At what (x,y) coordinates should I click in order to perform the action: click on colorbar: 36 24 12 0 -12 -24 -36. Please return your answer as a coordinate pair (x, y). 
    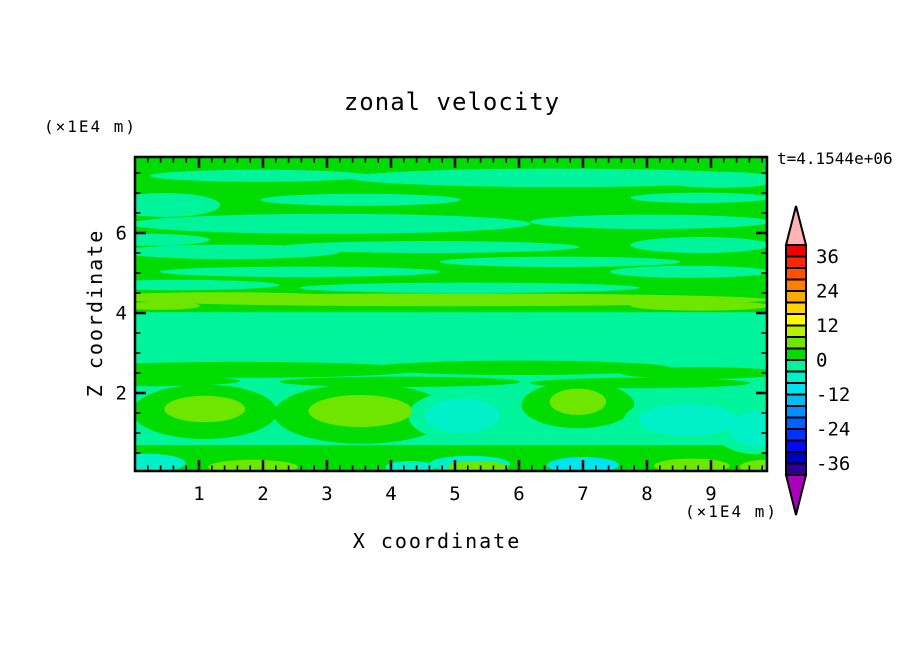
    Looking at the image, I should click on (817, 360).